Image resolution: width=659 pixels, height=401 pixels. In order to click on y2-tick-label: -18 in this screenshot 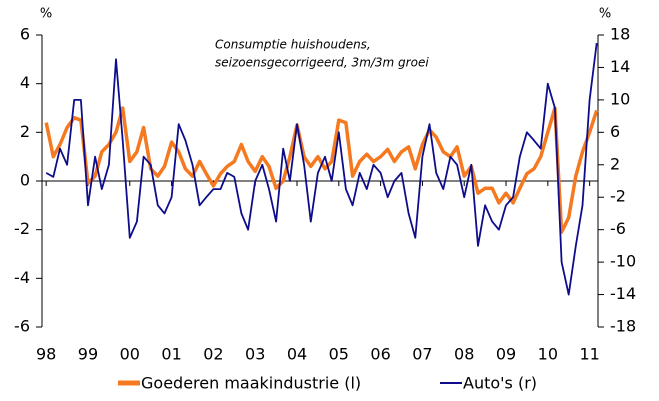, I will do `click(623, 326)`.